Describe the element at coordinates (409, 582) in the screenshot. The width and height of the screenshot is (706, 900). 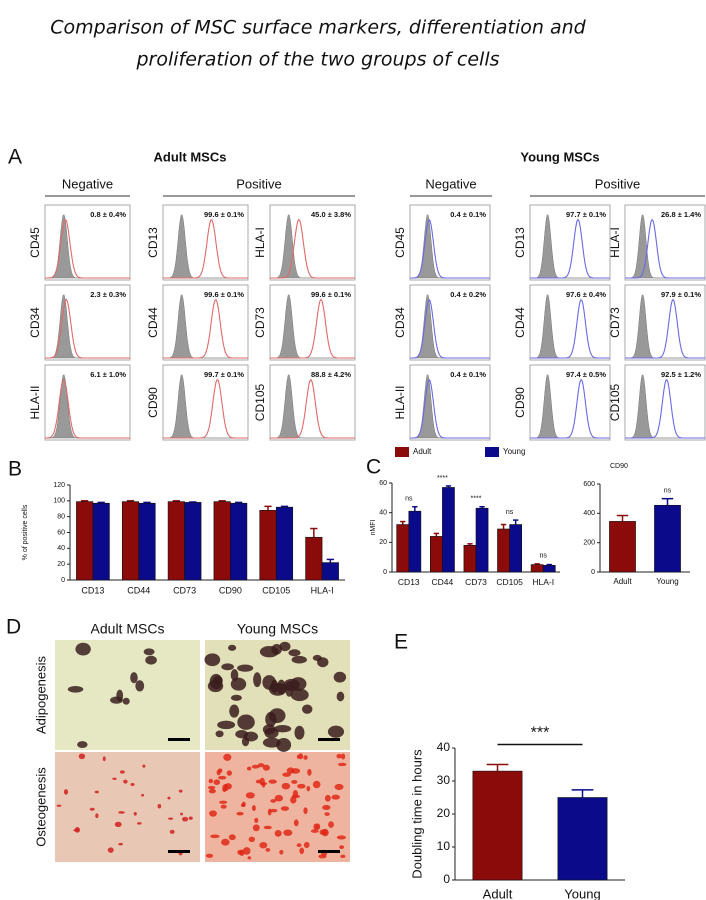
I see `x-tick-label: CD13` at that location.